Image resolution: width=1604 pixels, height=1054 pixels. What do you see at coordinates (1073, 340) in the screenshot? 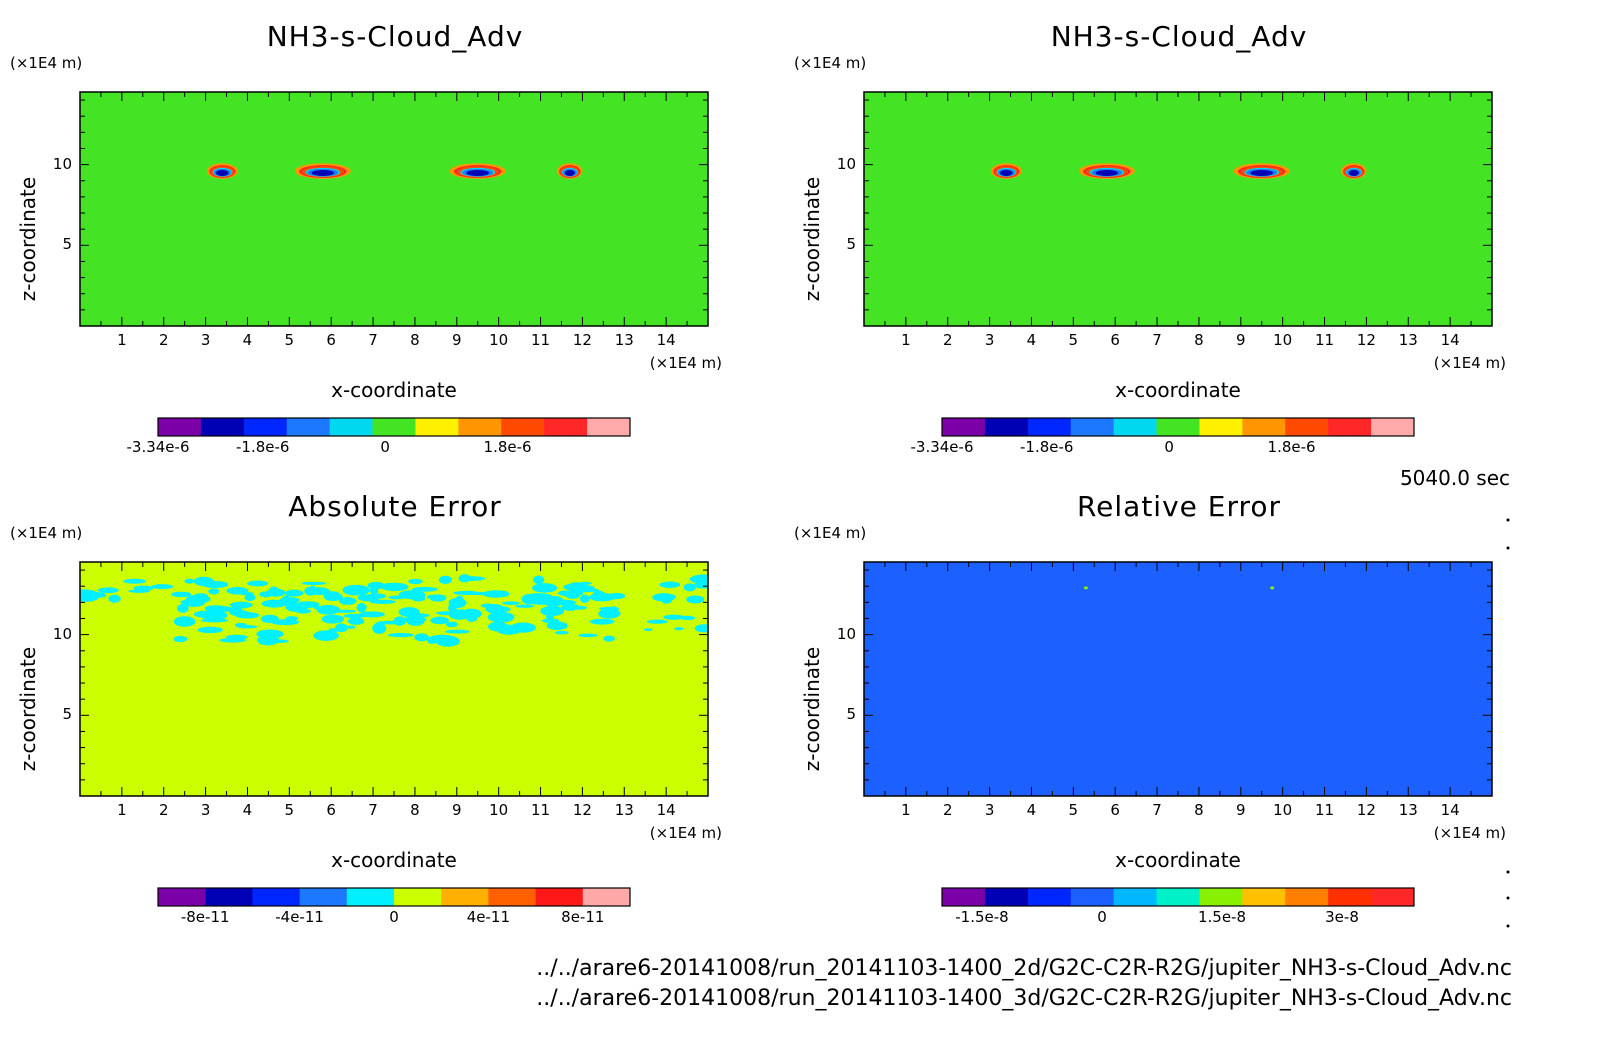
I see `x-tick-label: 5` at bounding box center [1073, 340].